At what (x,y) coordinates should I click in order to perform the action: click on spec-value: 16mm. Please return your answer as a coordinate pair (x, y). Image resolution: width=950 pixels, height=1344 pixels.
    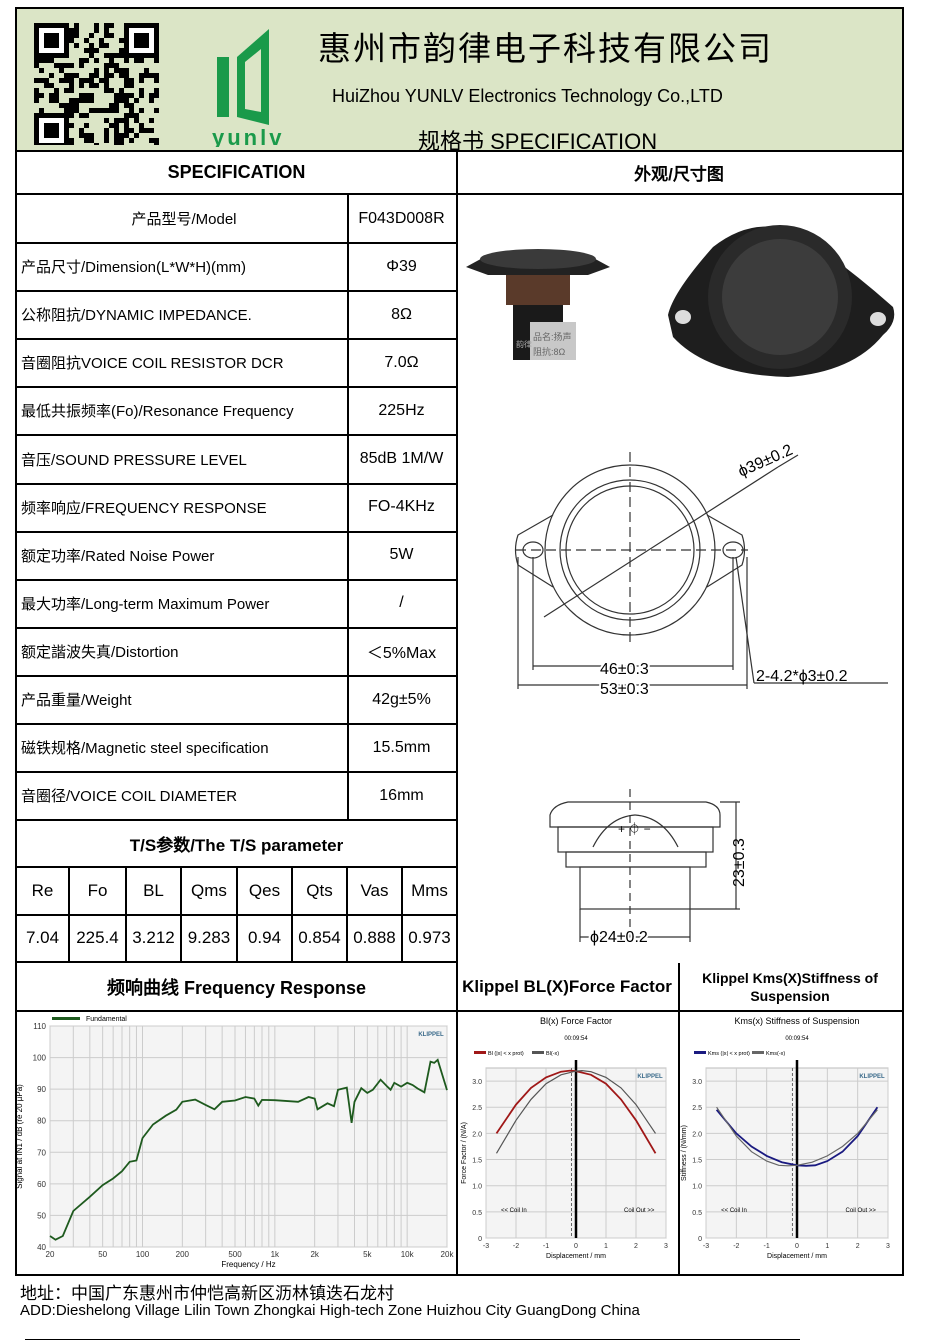
    Looking at the image, I should click on (402, 797).